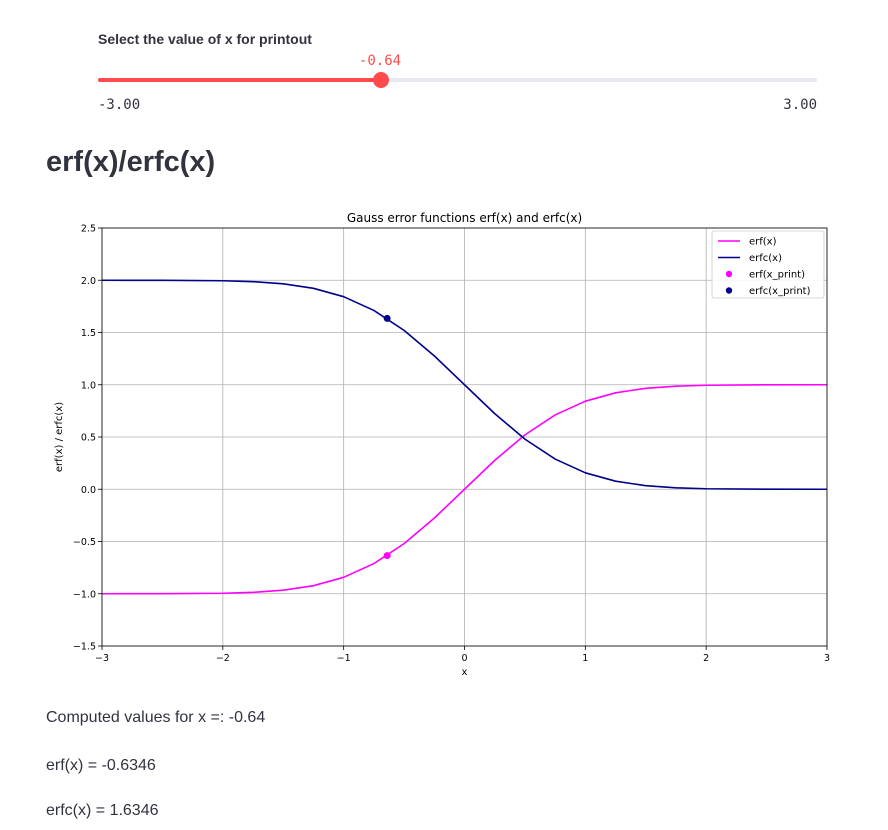  Describe the element at coordinates (777, 275) in the screenshot. I see `legend-label: erf(x_print)` at that location.